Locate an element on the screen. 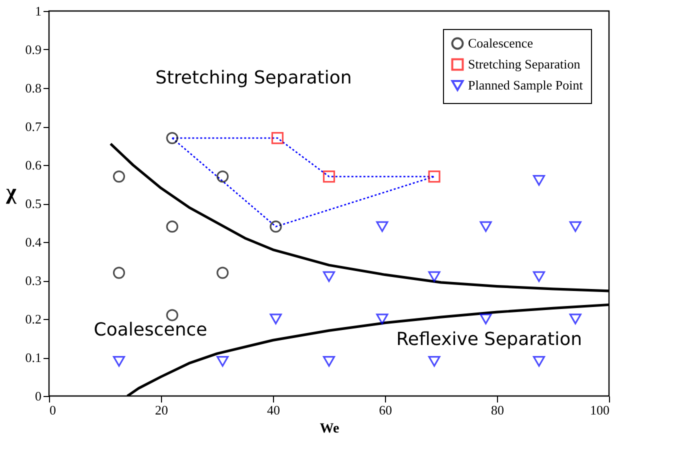 The image size is (685, 450). x-tick-label: 60 is located at coordinates (385, 410).